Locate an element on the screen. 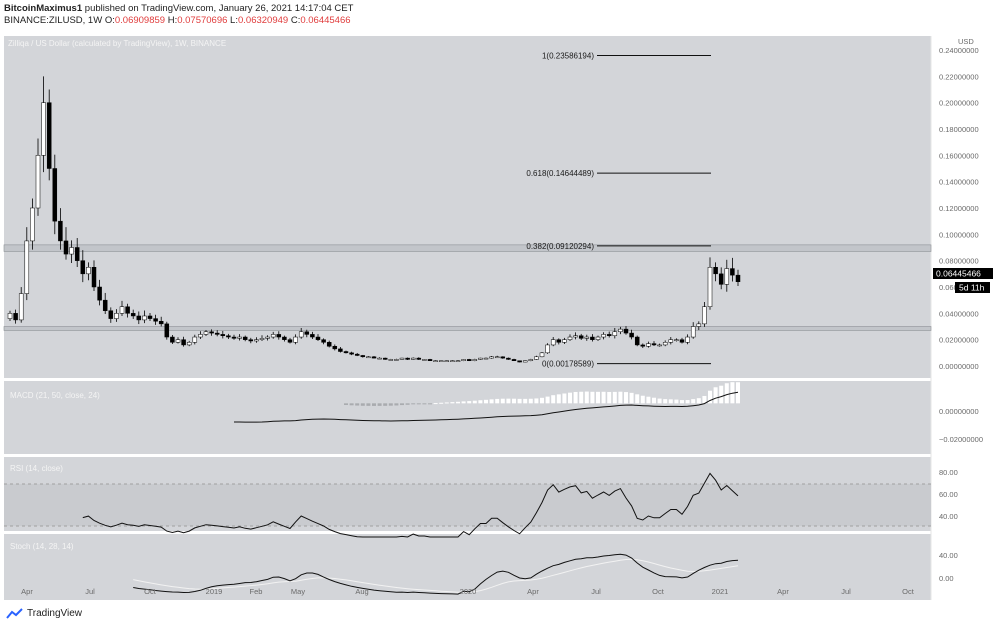 Image resolution: width=1000 pixels, height=628 pixels. tradingview-logo: TradingView is located at coordinates (44, 613).